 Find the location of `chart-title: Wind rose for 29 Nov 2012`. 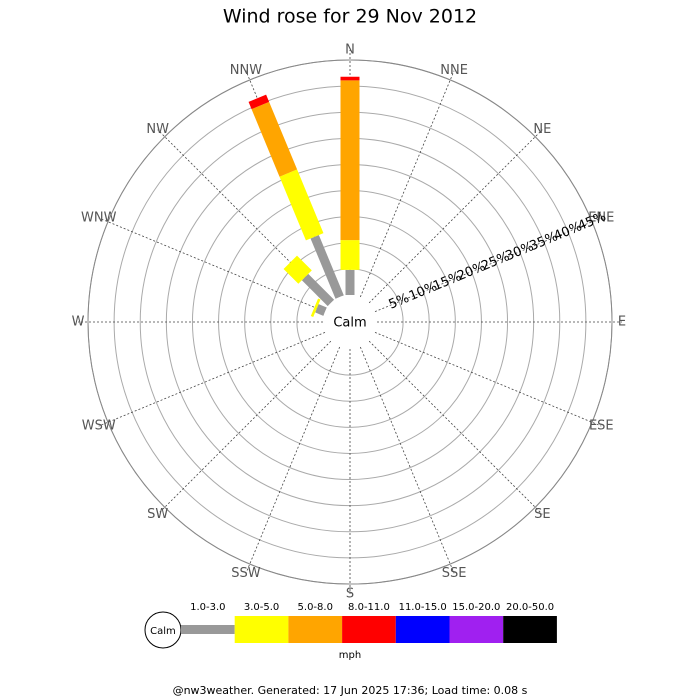

chart-title: Wind rose for 29 Nov 2012 is located at coordinates (350, 17).